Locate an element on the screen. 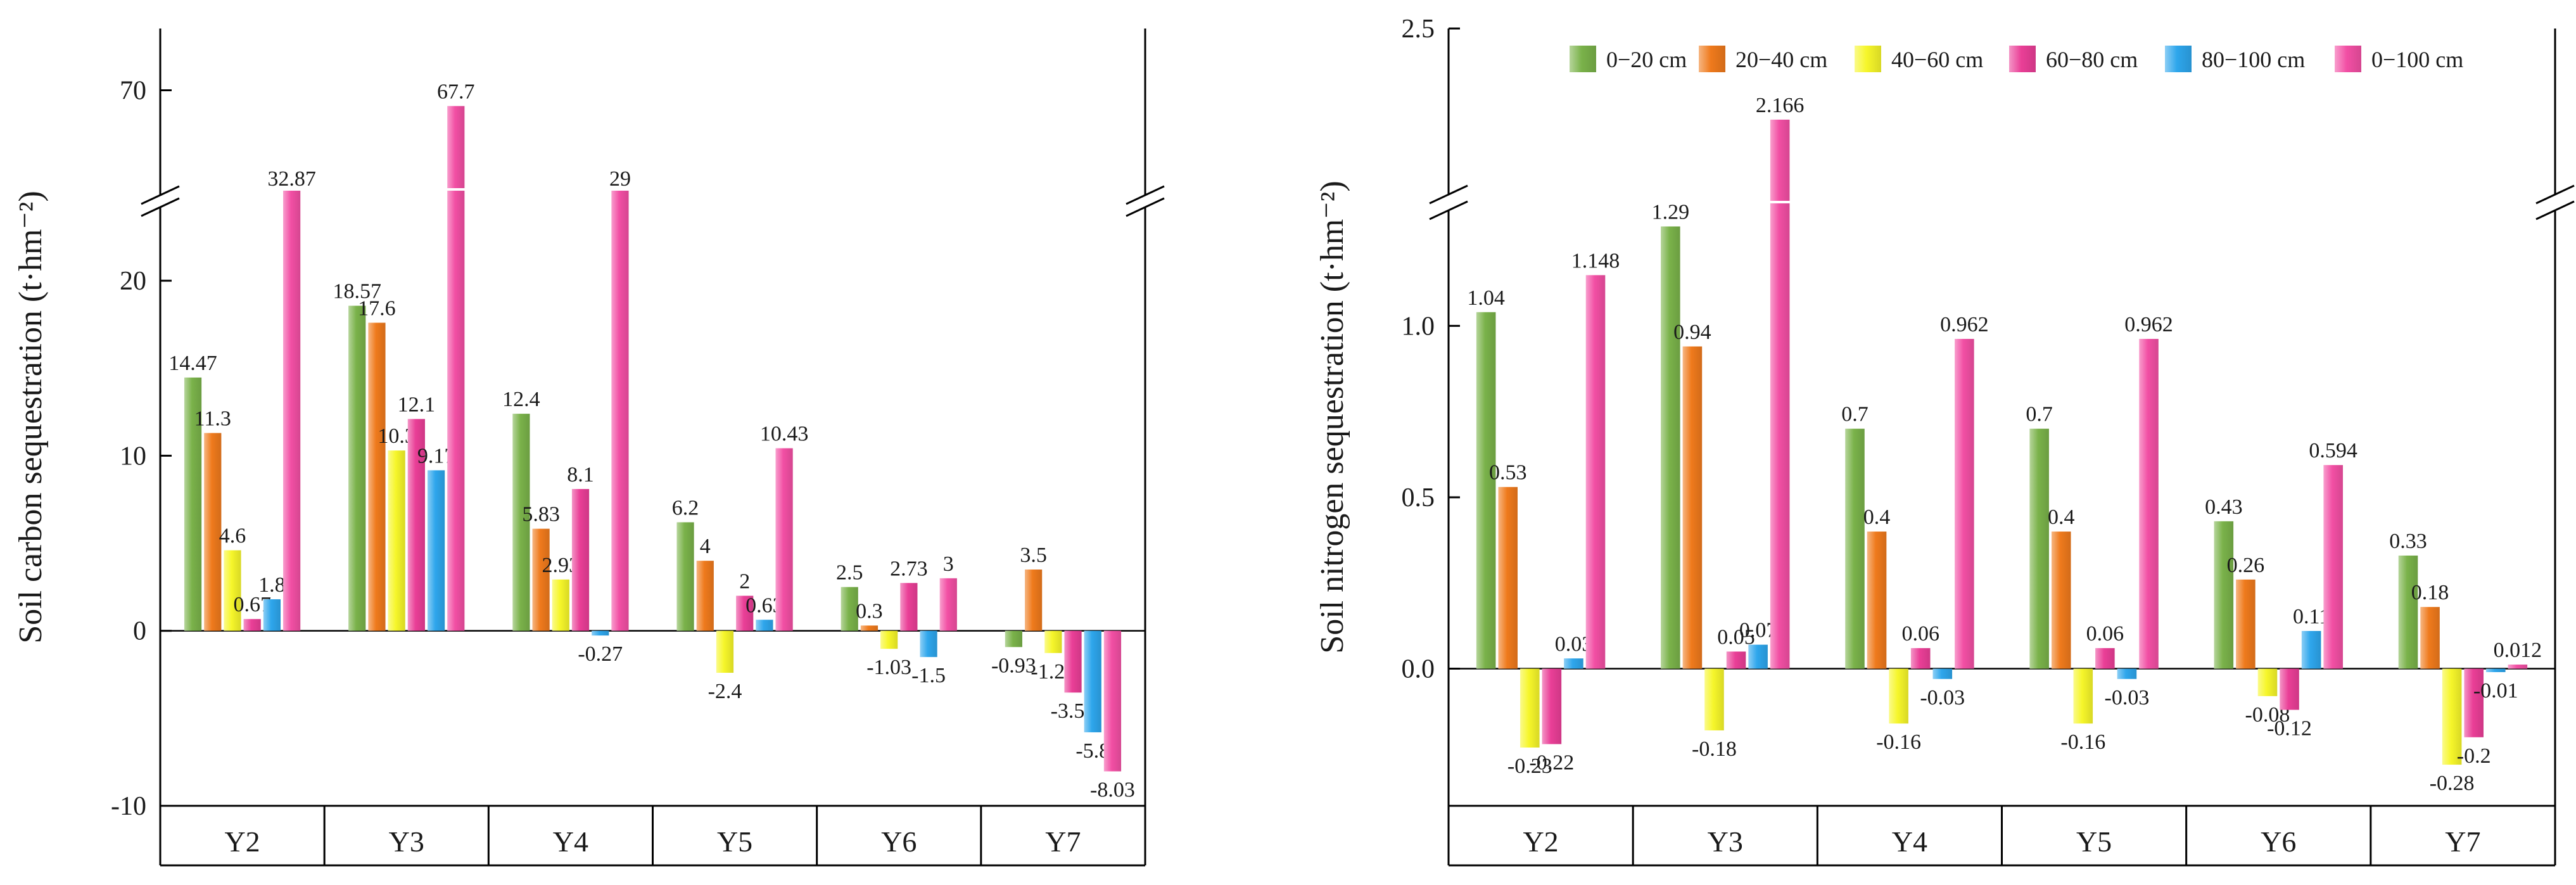  data-label: 2.166 is located at coordinates (1781, 105).